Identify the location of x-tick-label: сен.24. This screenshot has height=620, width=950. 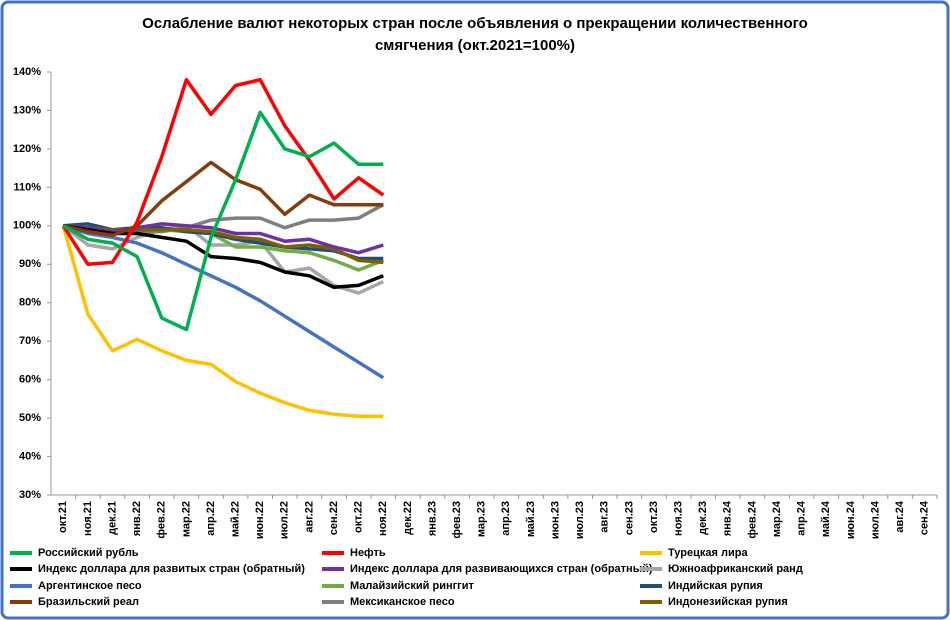
(925, 517).